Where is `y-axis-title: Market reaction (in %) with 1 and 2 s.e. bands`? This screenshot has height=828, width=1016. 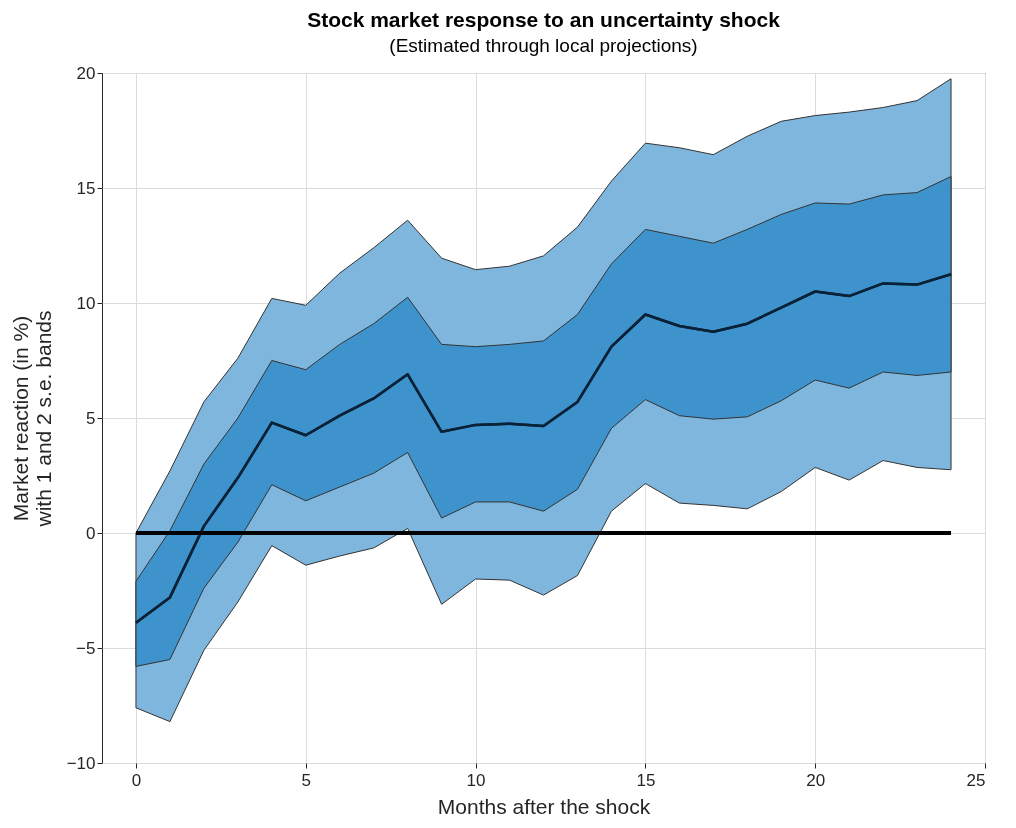 y-axis-title: Market reaction (in %) with 1 and 2 s.e. bands is located at coordinates (31, 419).